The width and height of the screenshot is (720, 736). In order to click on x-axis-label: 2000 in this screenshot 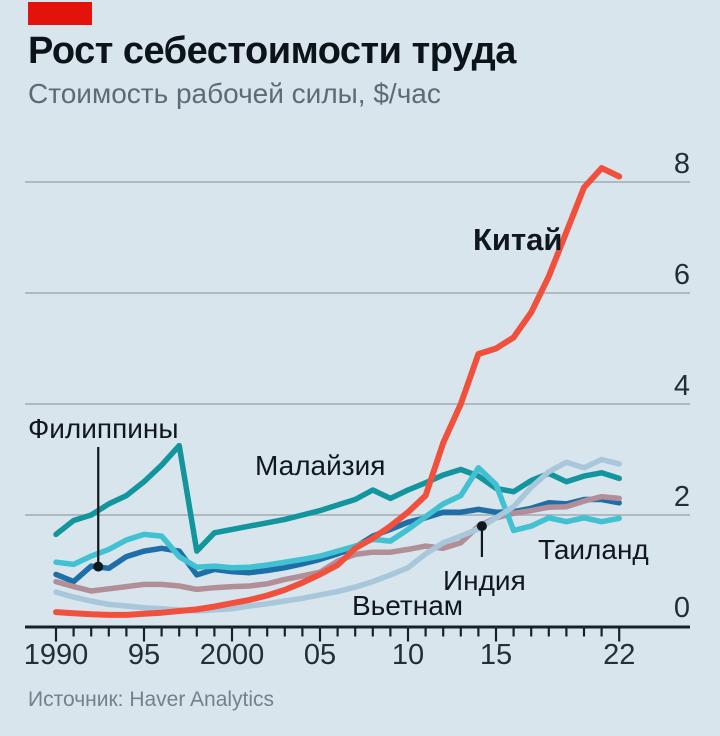, I will do `click(232, 655)`.